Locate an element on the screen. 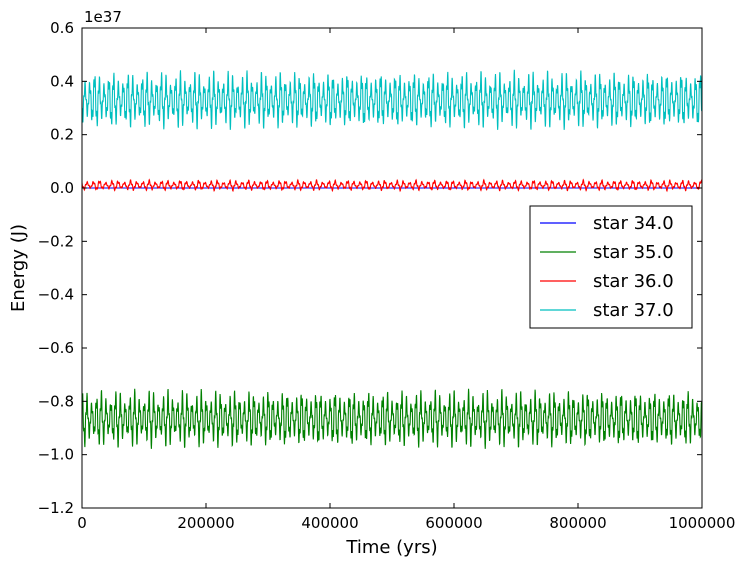 This screenshot has height=567, width=749. y-tick-label: 0.0 is located at coordinates (62, 188).